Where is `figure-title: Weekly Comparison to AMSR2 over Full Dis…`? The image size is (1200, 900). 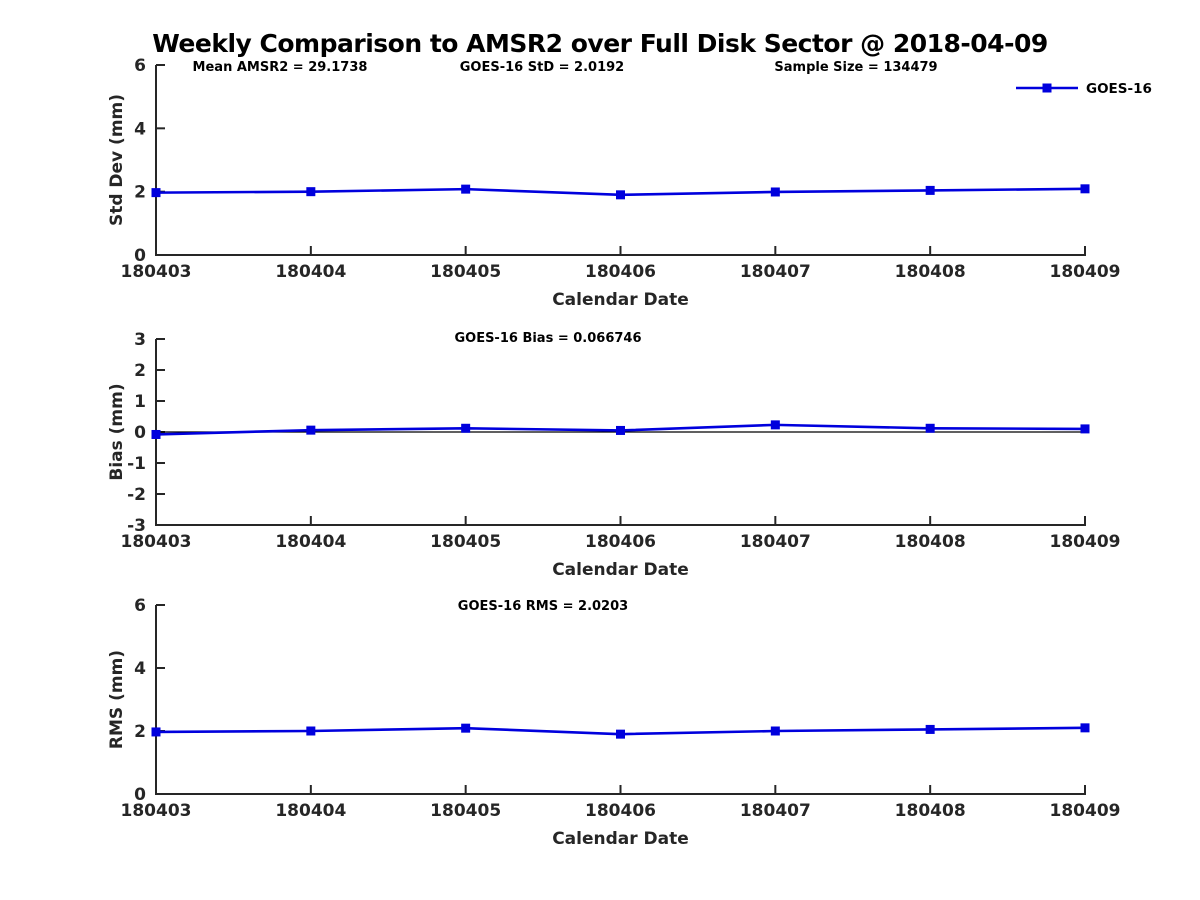 figure-title: Weekly Comparison to AMSR2 over Full Dis… is located at coordinates (600, 43).